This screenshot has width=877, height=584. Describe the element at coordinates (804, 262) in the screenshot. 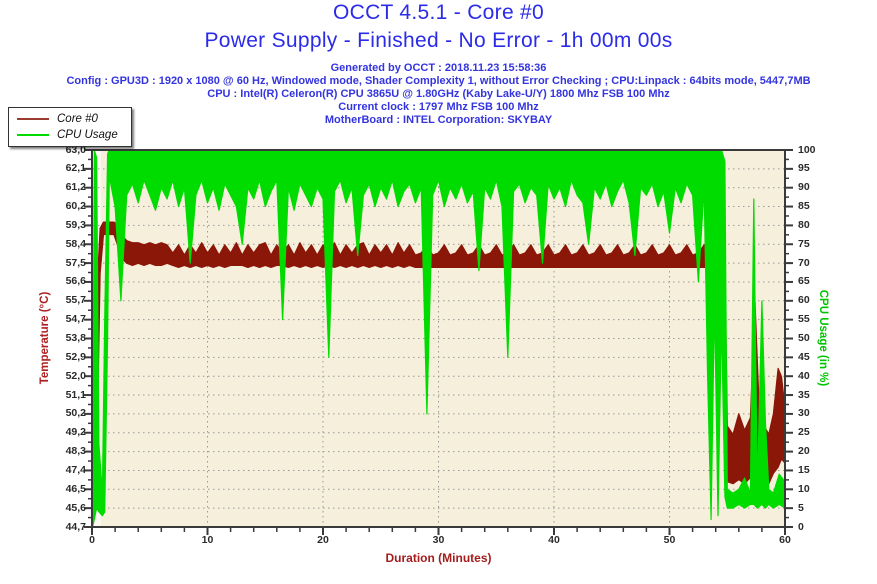

I see `right-tick-label: 70` at that location.